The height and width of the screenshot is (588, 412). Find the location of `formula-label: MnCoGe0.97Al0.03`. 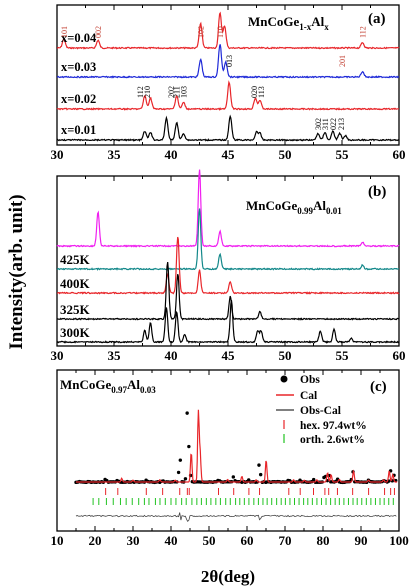

formula-label: MnCoGe0.97Al0.03 is located at coordinates (108, 386).